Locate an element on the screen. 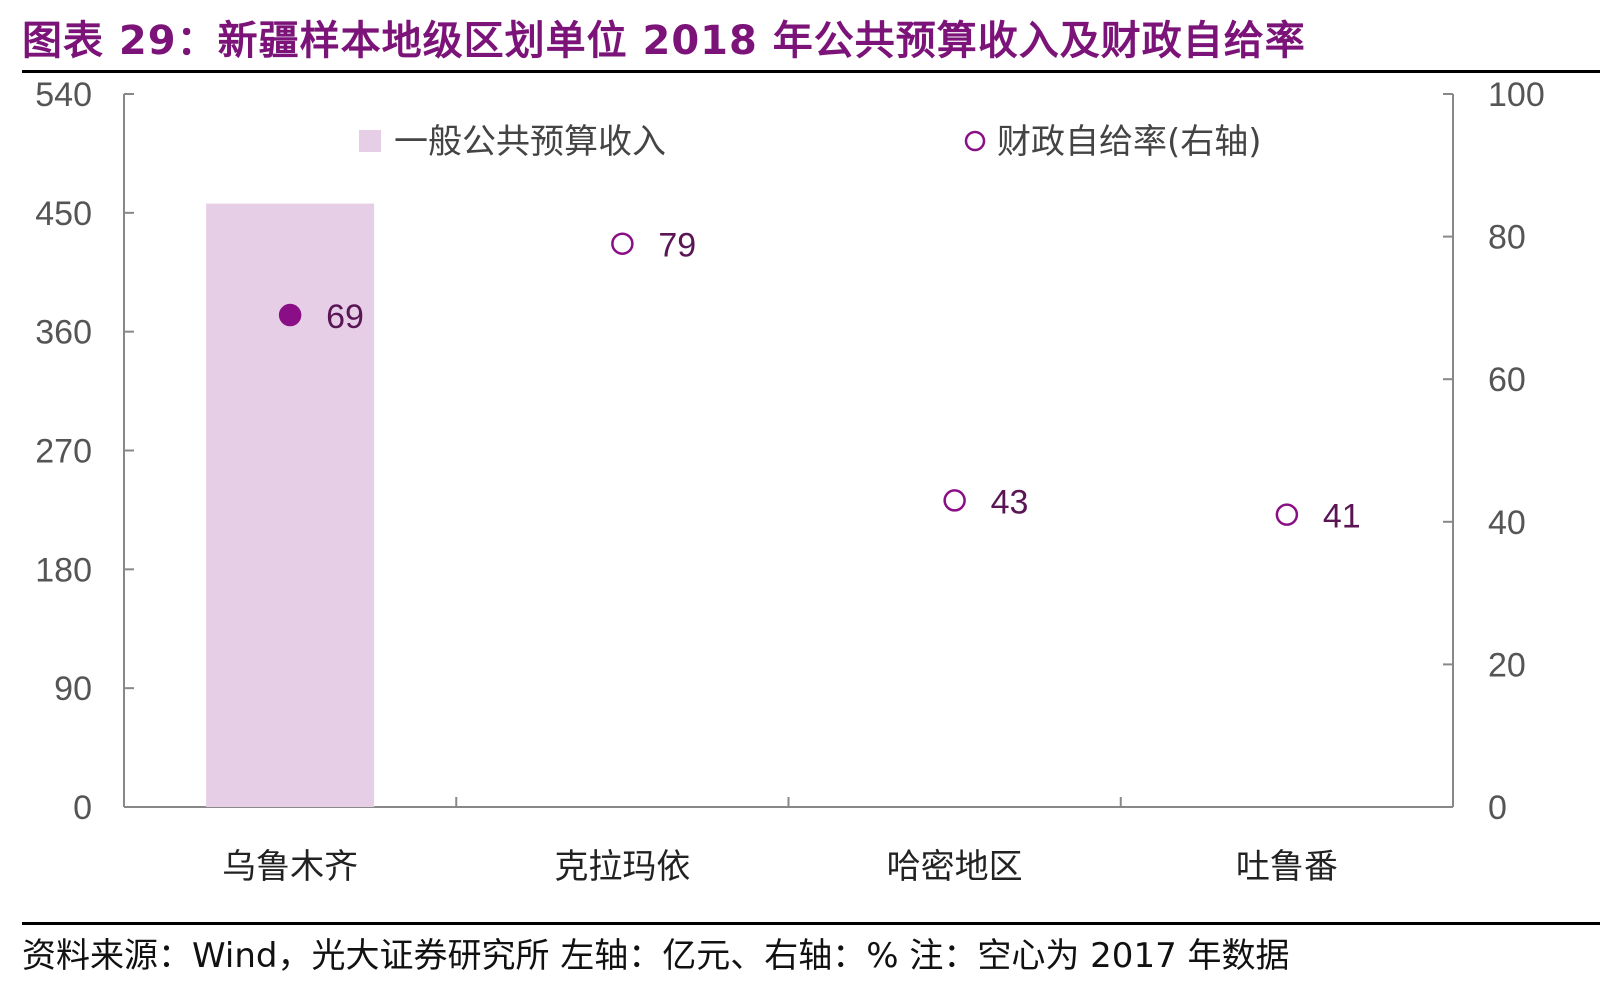  legend-ratio-label: 财政自给率(右轴) is located at coordinates (1129, 142).